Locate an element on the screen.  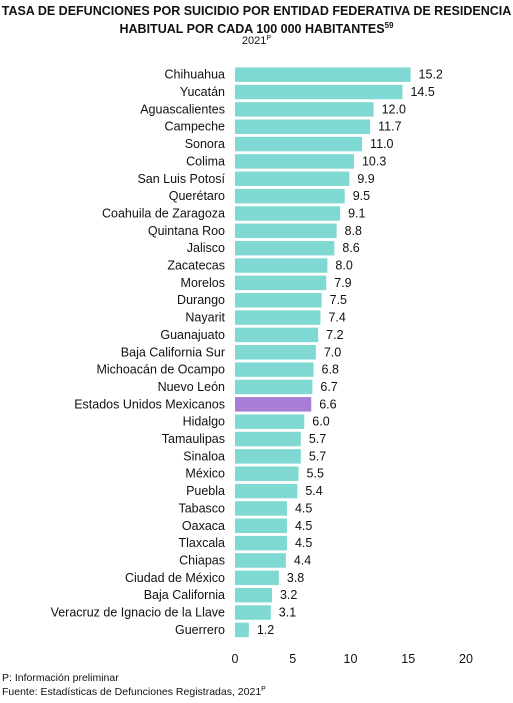
category-label: Morelos is located at coordinates (203, 283).